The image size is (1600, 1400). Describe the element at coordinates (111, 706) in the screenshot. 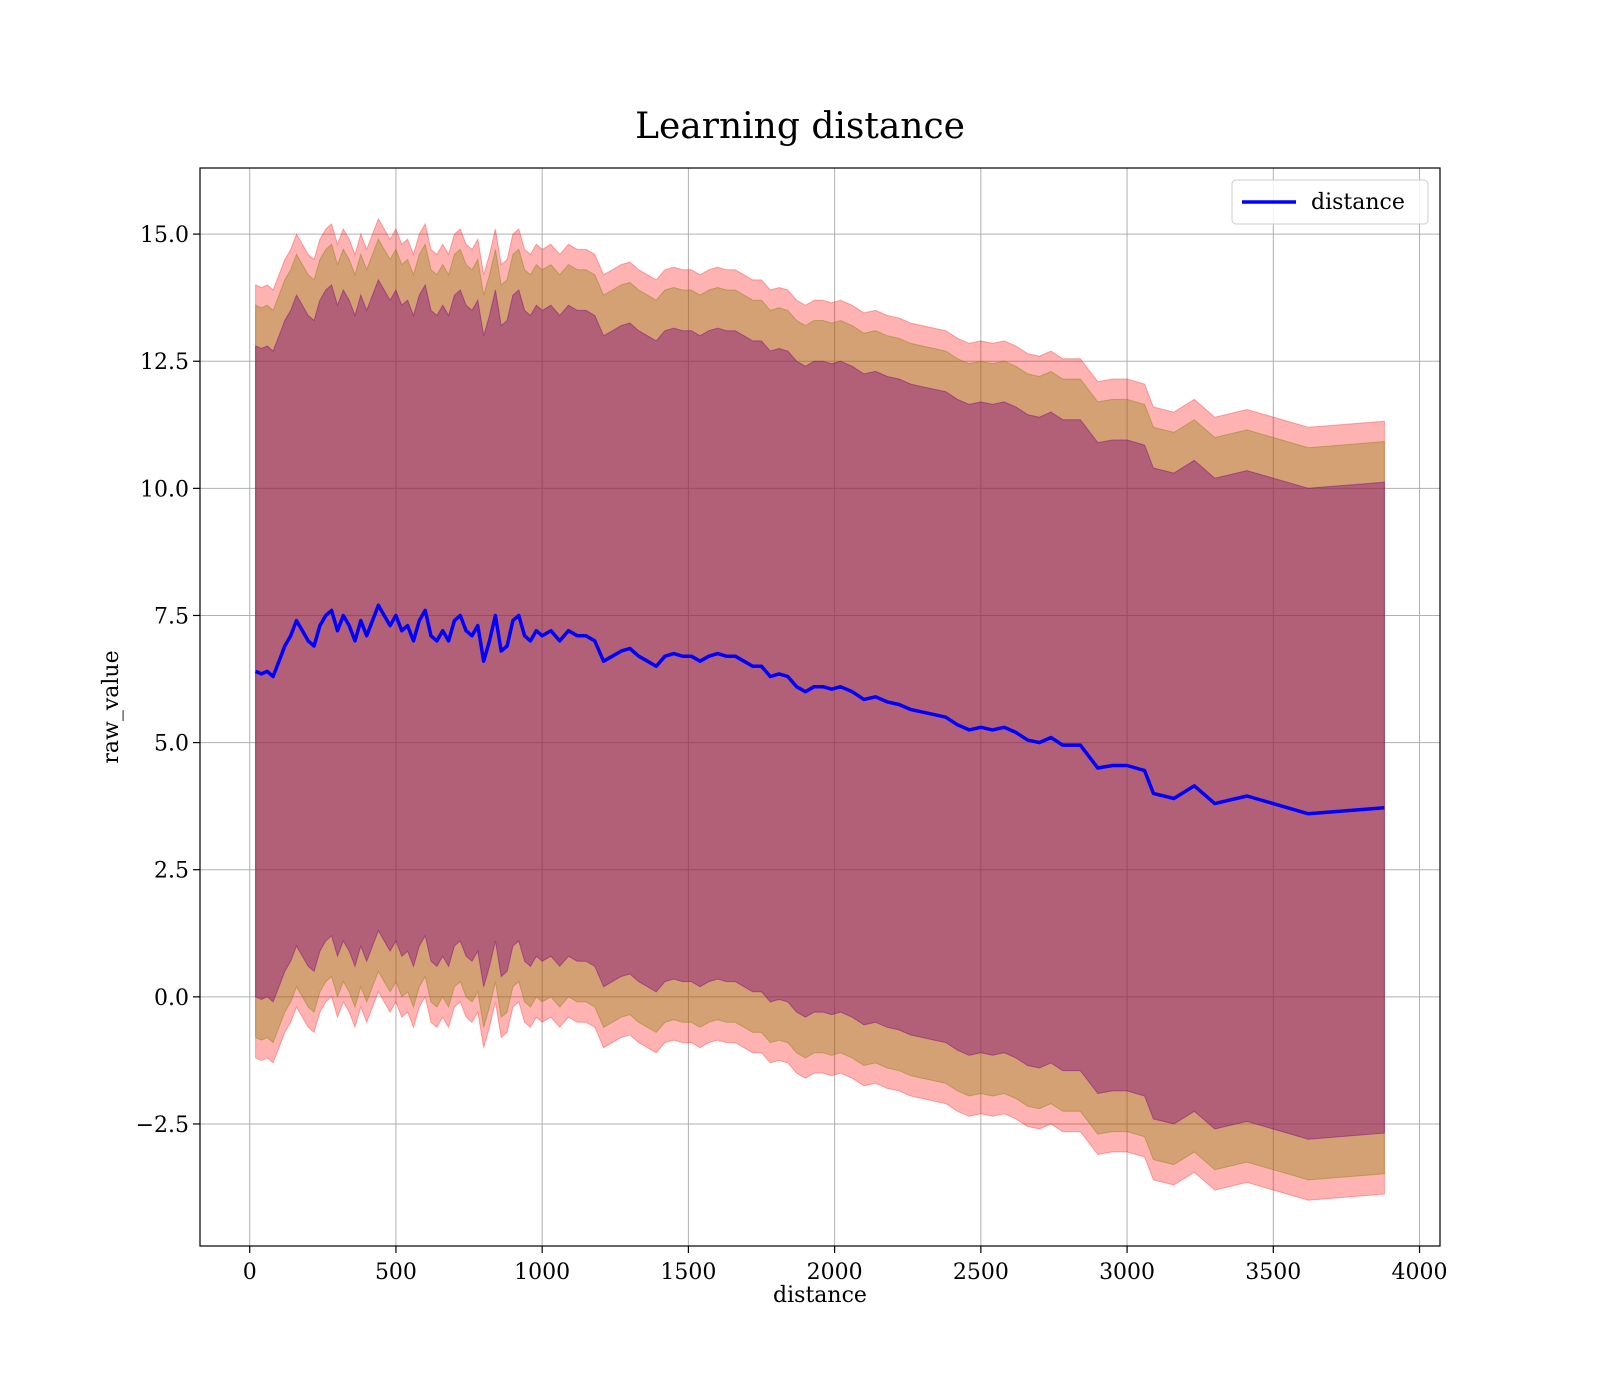

I see `y-axis-label: raw_value` at that location.